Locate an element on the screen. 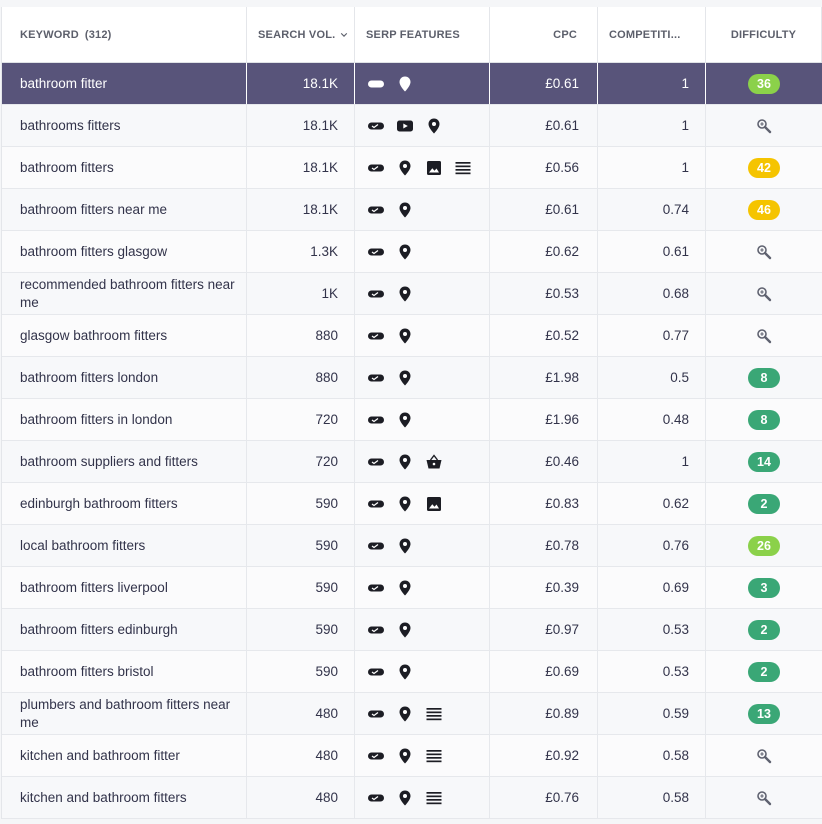 This screenshot has width=822, height=824. keyword-text: edinburgh bathroom fitters is located at coordinates (99, 503).